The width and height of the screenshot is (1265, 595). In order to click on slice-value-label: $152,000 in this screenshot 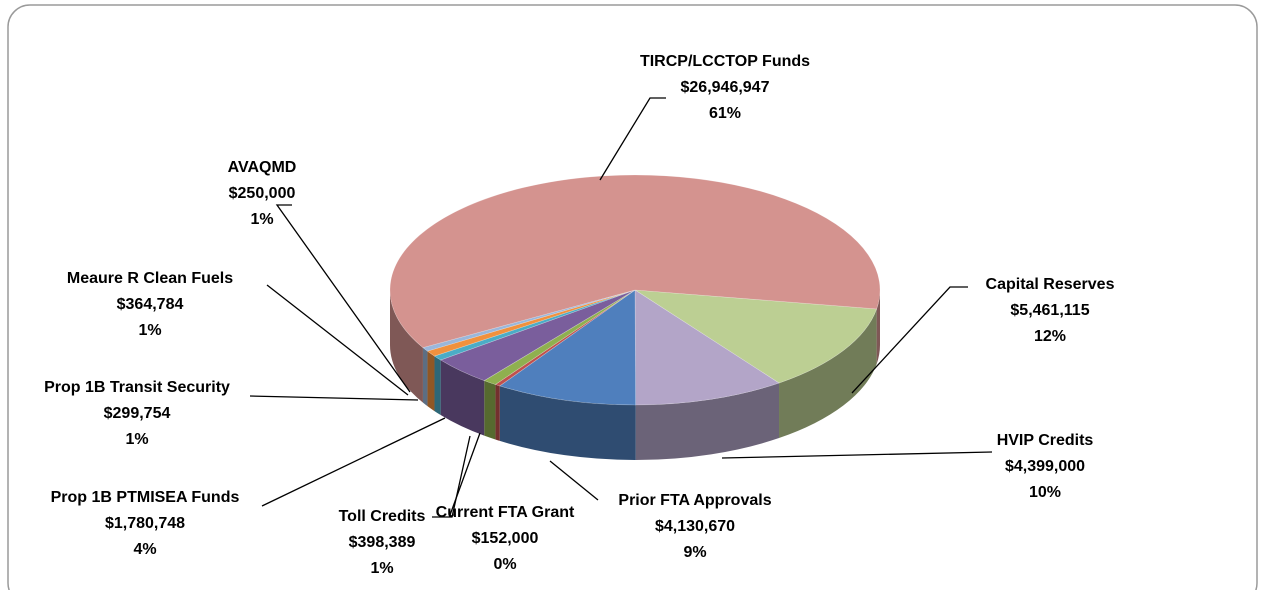, I will do `click(505, 538)`.